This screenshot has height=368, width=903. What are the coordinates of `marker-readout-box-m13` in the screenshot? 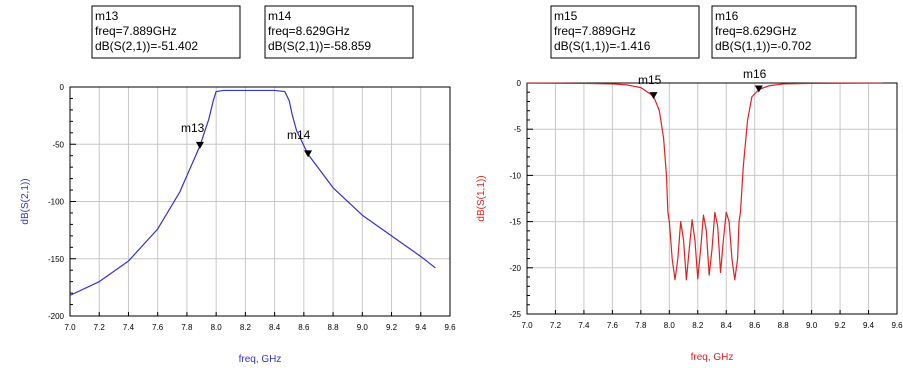 It's located at (166, 32).